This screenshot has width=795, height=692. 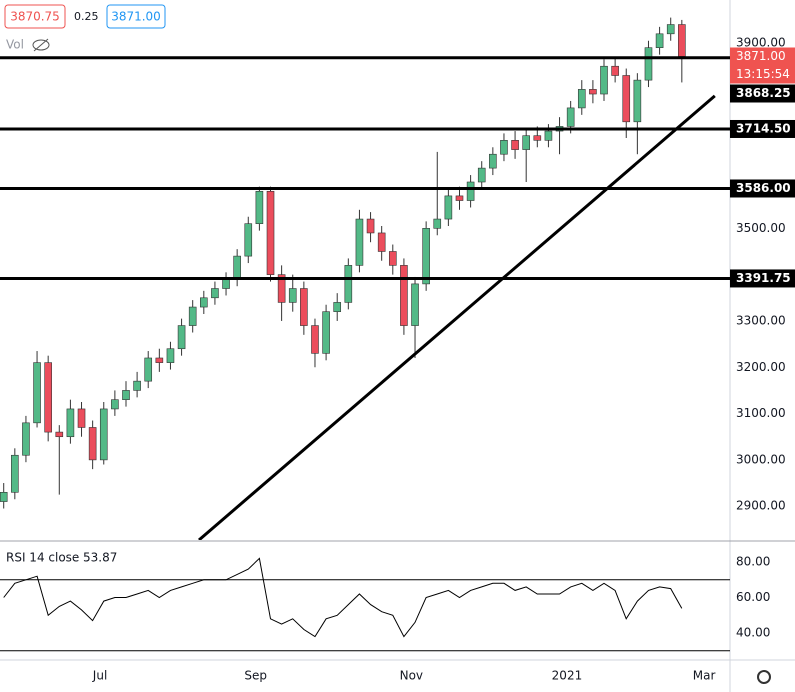 What do you see at coordinates (761, 43) in the screenshot?
I see `y-tick-label: 3900.00` at bounding box center [761, 43].